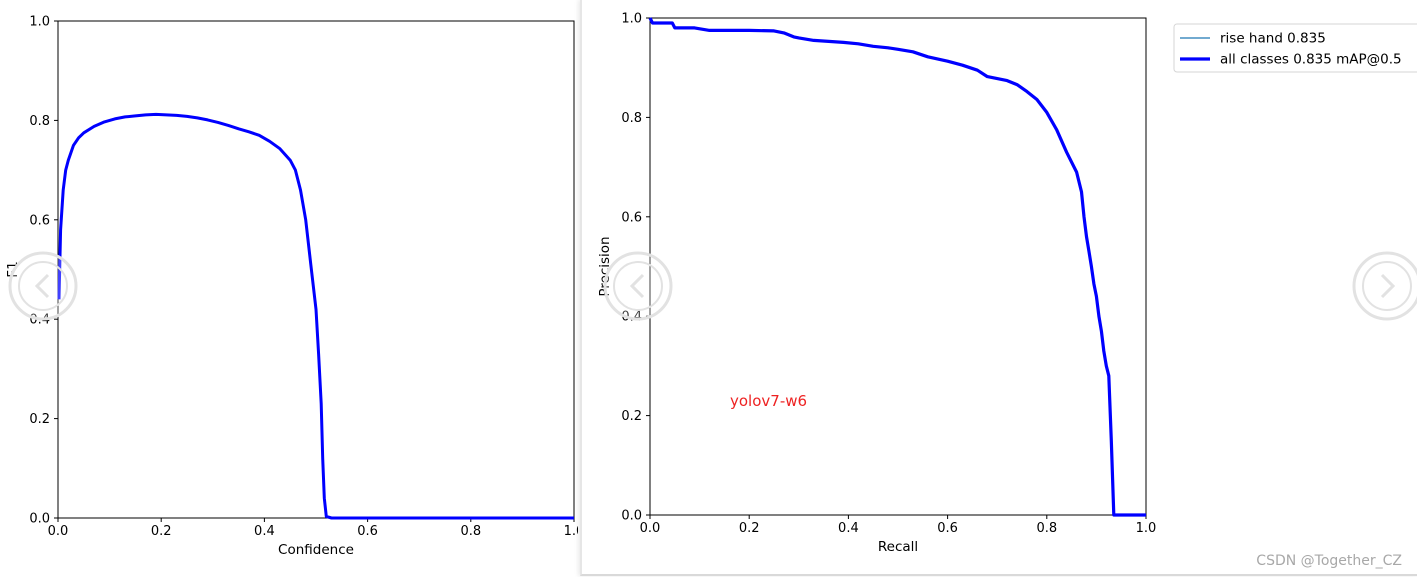  I want to click on legend-label-1: rise hand 0.835, so click(1273, 39).